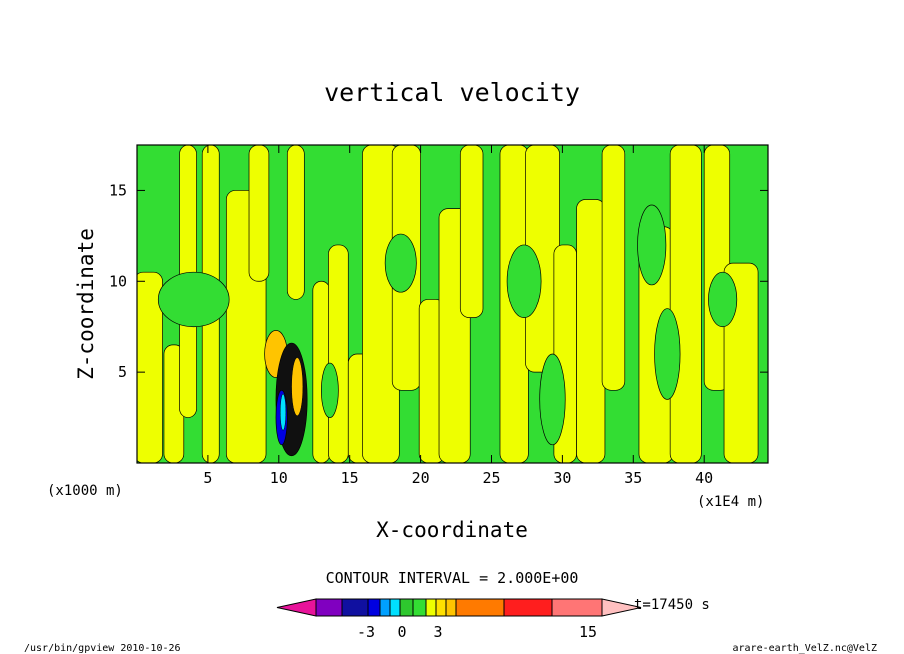 The image size is (904, 654). What do you see at coordinates (437, 632) in the screenshot?
I see `colorbar-tick-label: 3` at bounding box center [437, 632].